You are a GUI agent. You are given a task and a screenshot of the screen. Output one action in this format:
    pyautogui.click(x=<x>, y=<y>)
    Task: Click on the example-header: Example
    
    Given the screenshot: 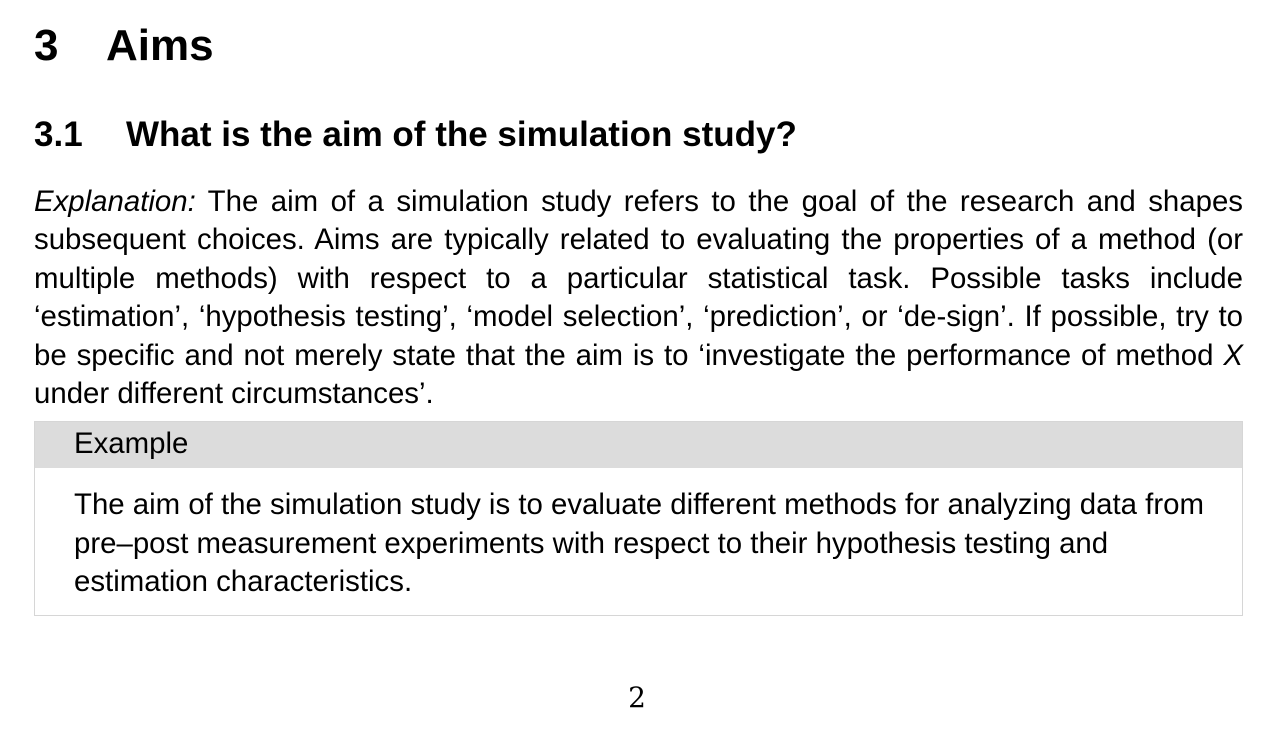 What is the action you would take?
    pyautogui.click(x=638, y=445)
    